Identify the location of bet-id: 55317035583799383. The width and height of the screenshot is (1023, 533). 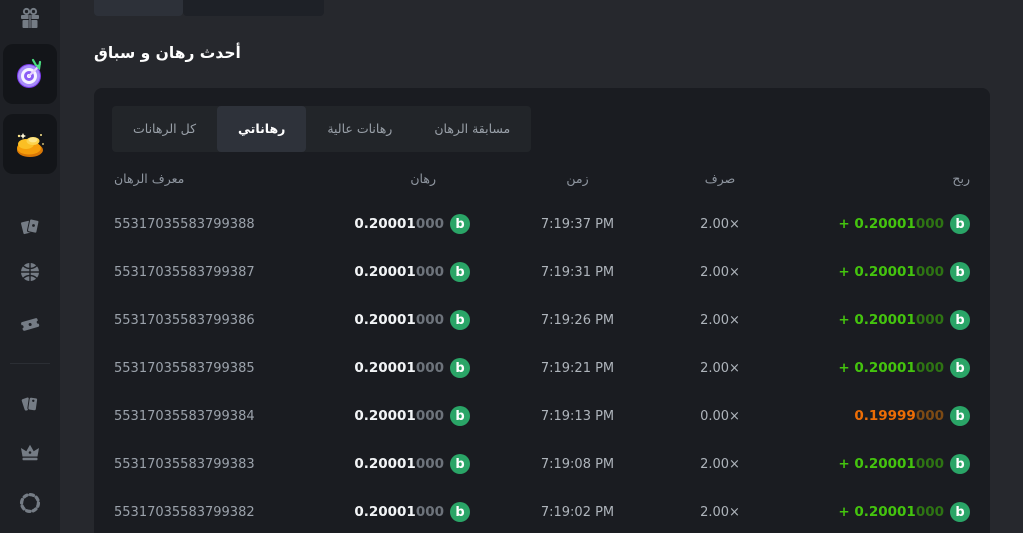
(184, 464).